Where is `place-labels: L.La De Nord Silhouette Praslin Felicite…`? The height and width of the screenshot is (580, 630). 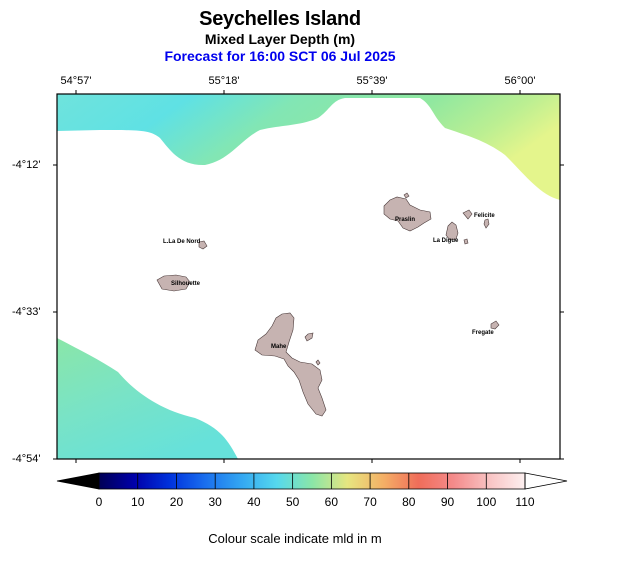
place-labels: L.La De Nord Silhouette Praslin Felicite… is located at coordinates (329, 281).